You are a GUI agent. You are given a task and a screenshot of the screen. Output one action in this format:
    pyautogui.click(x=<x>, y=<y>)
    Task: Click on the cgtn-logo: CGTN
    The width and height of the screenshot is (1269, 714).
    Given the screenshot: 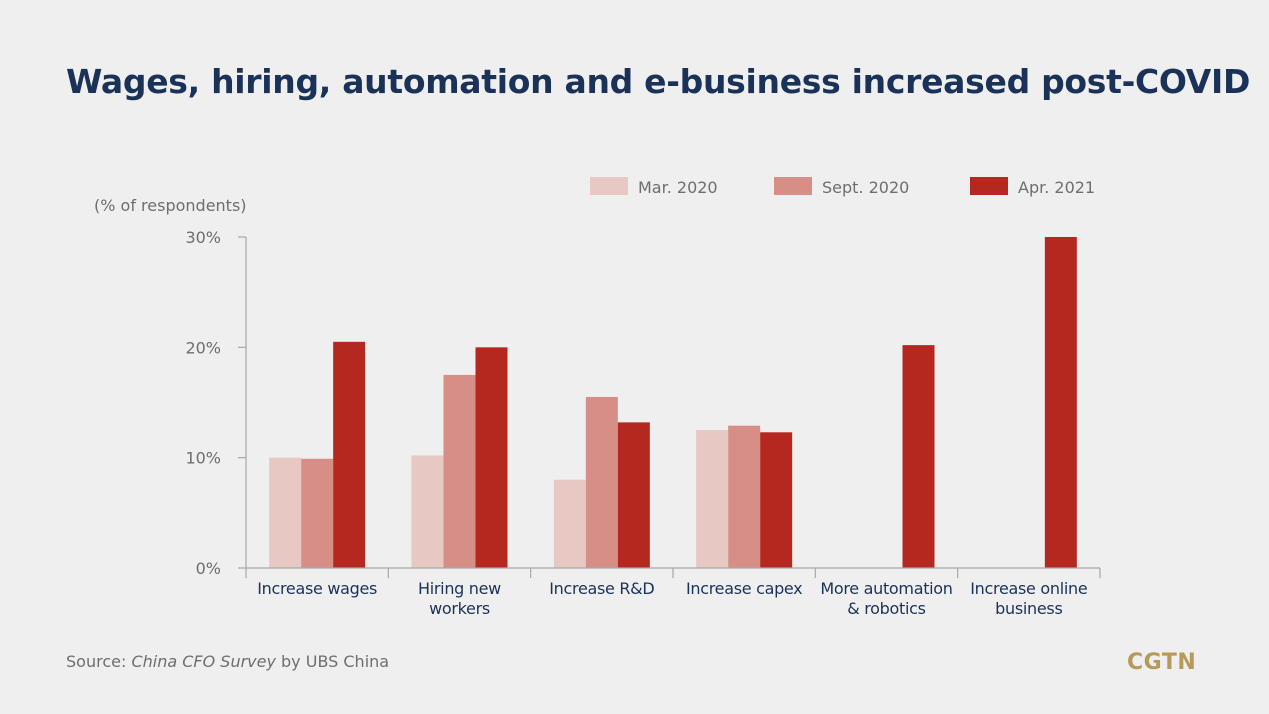 What is the action you would take?
    pyautogui.click(x=1162, y=662)
    